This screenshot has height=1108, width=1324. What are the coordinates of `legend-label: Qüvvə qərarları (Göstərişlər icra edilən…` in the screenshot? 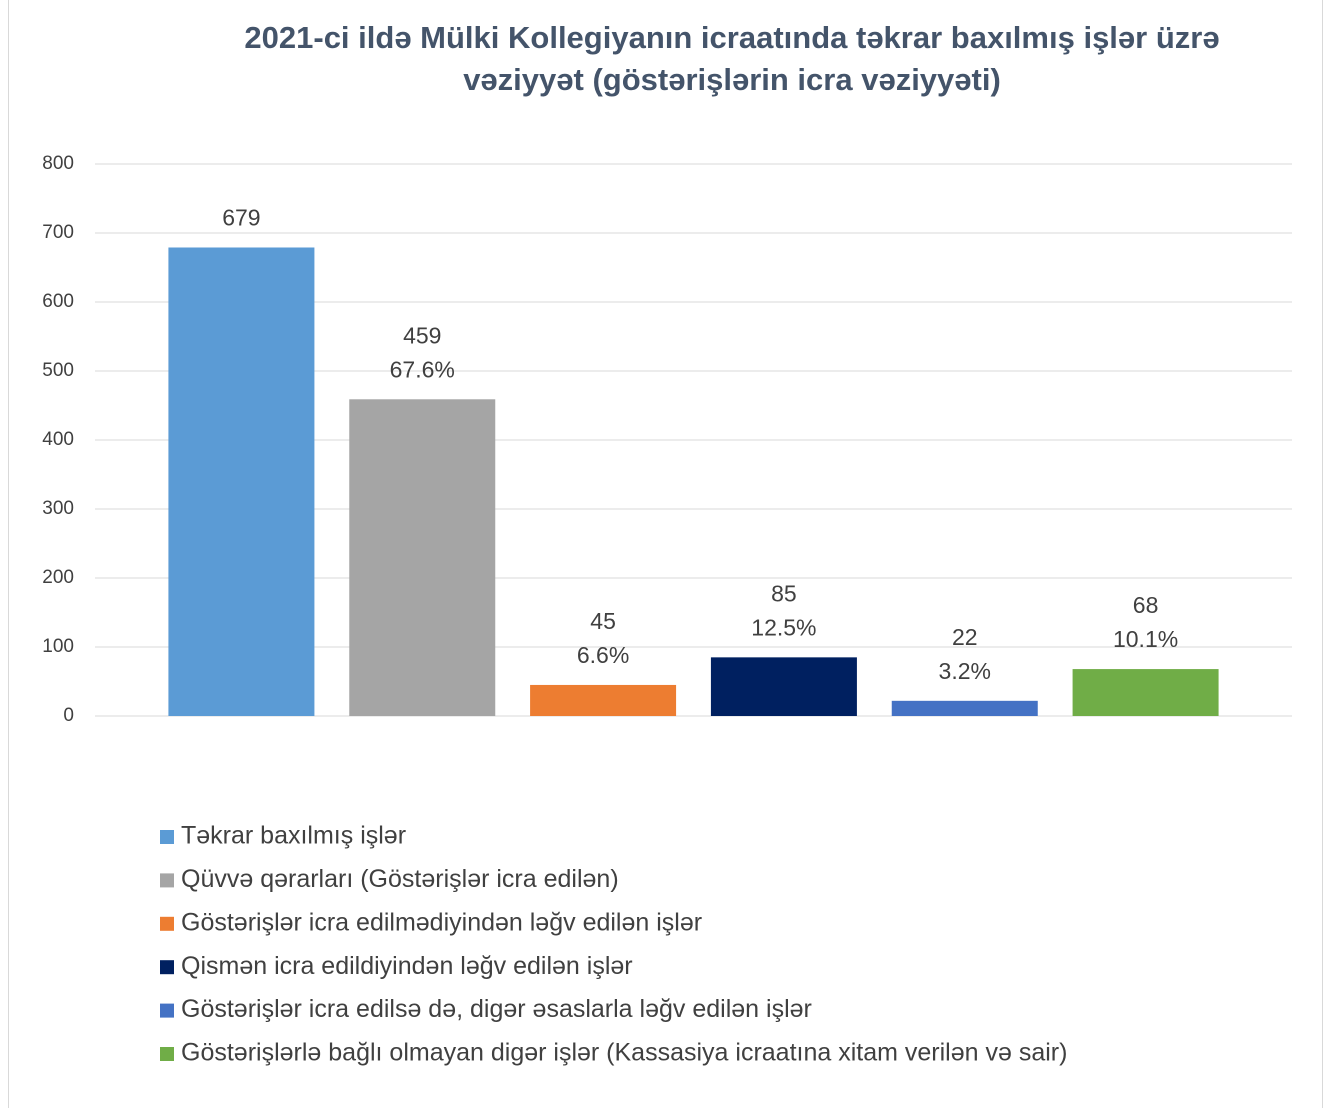 It's located at (400, 879).